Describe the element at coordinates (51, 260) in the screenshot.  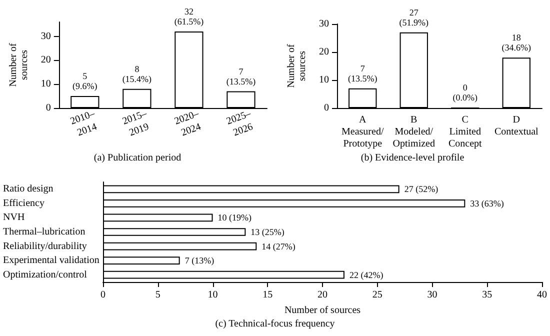
I see `y-tick-label: Experimental validation` at that location.